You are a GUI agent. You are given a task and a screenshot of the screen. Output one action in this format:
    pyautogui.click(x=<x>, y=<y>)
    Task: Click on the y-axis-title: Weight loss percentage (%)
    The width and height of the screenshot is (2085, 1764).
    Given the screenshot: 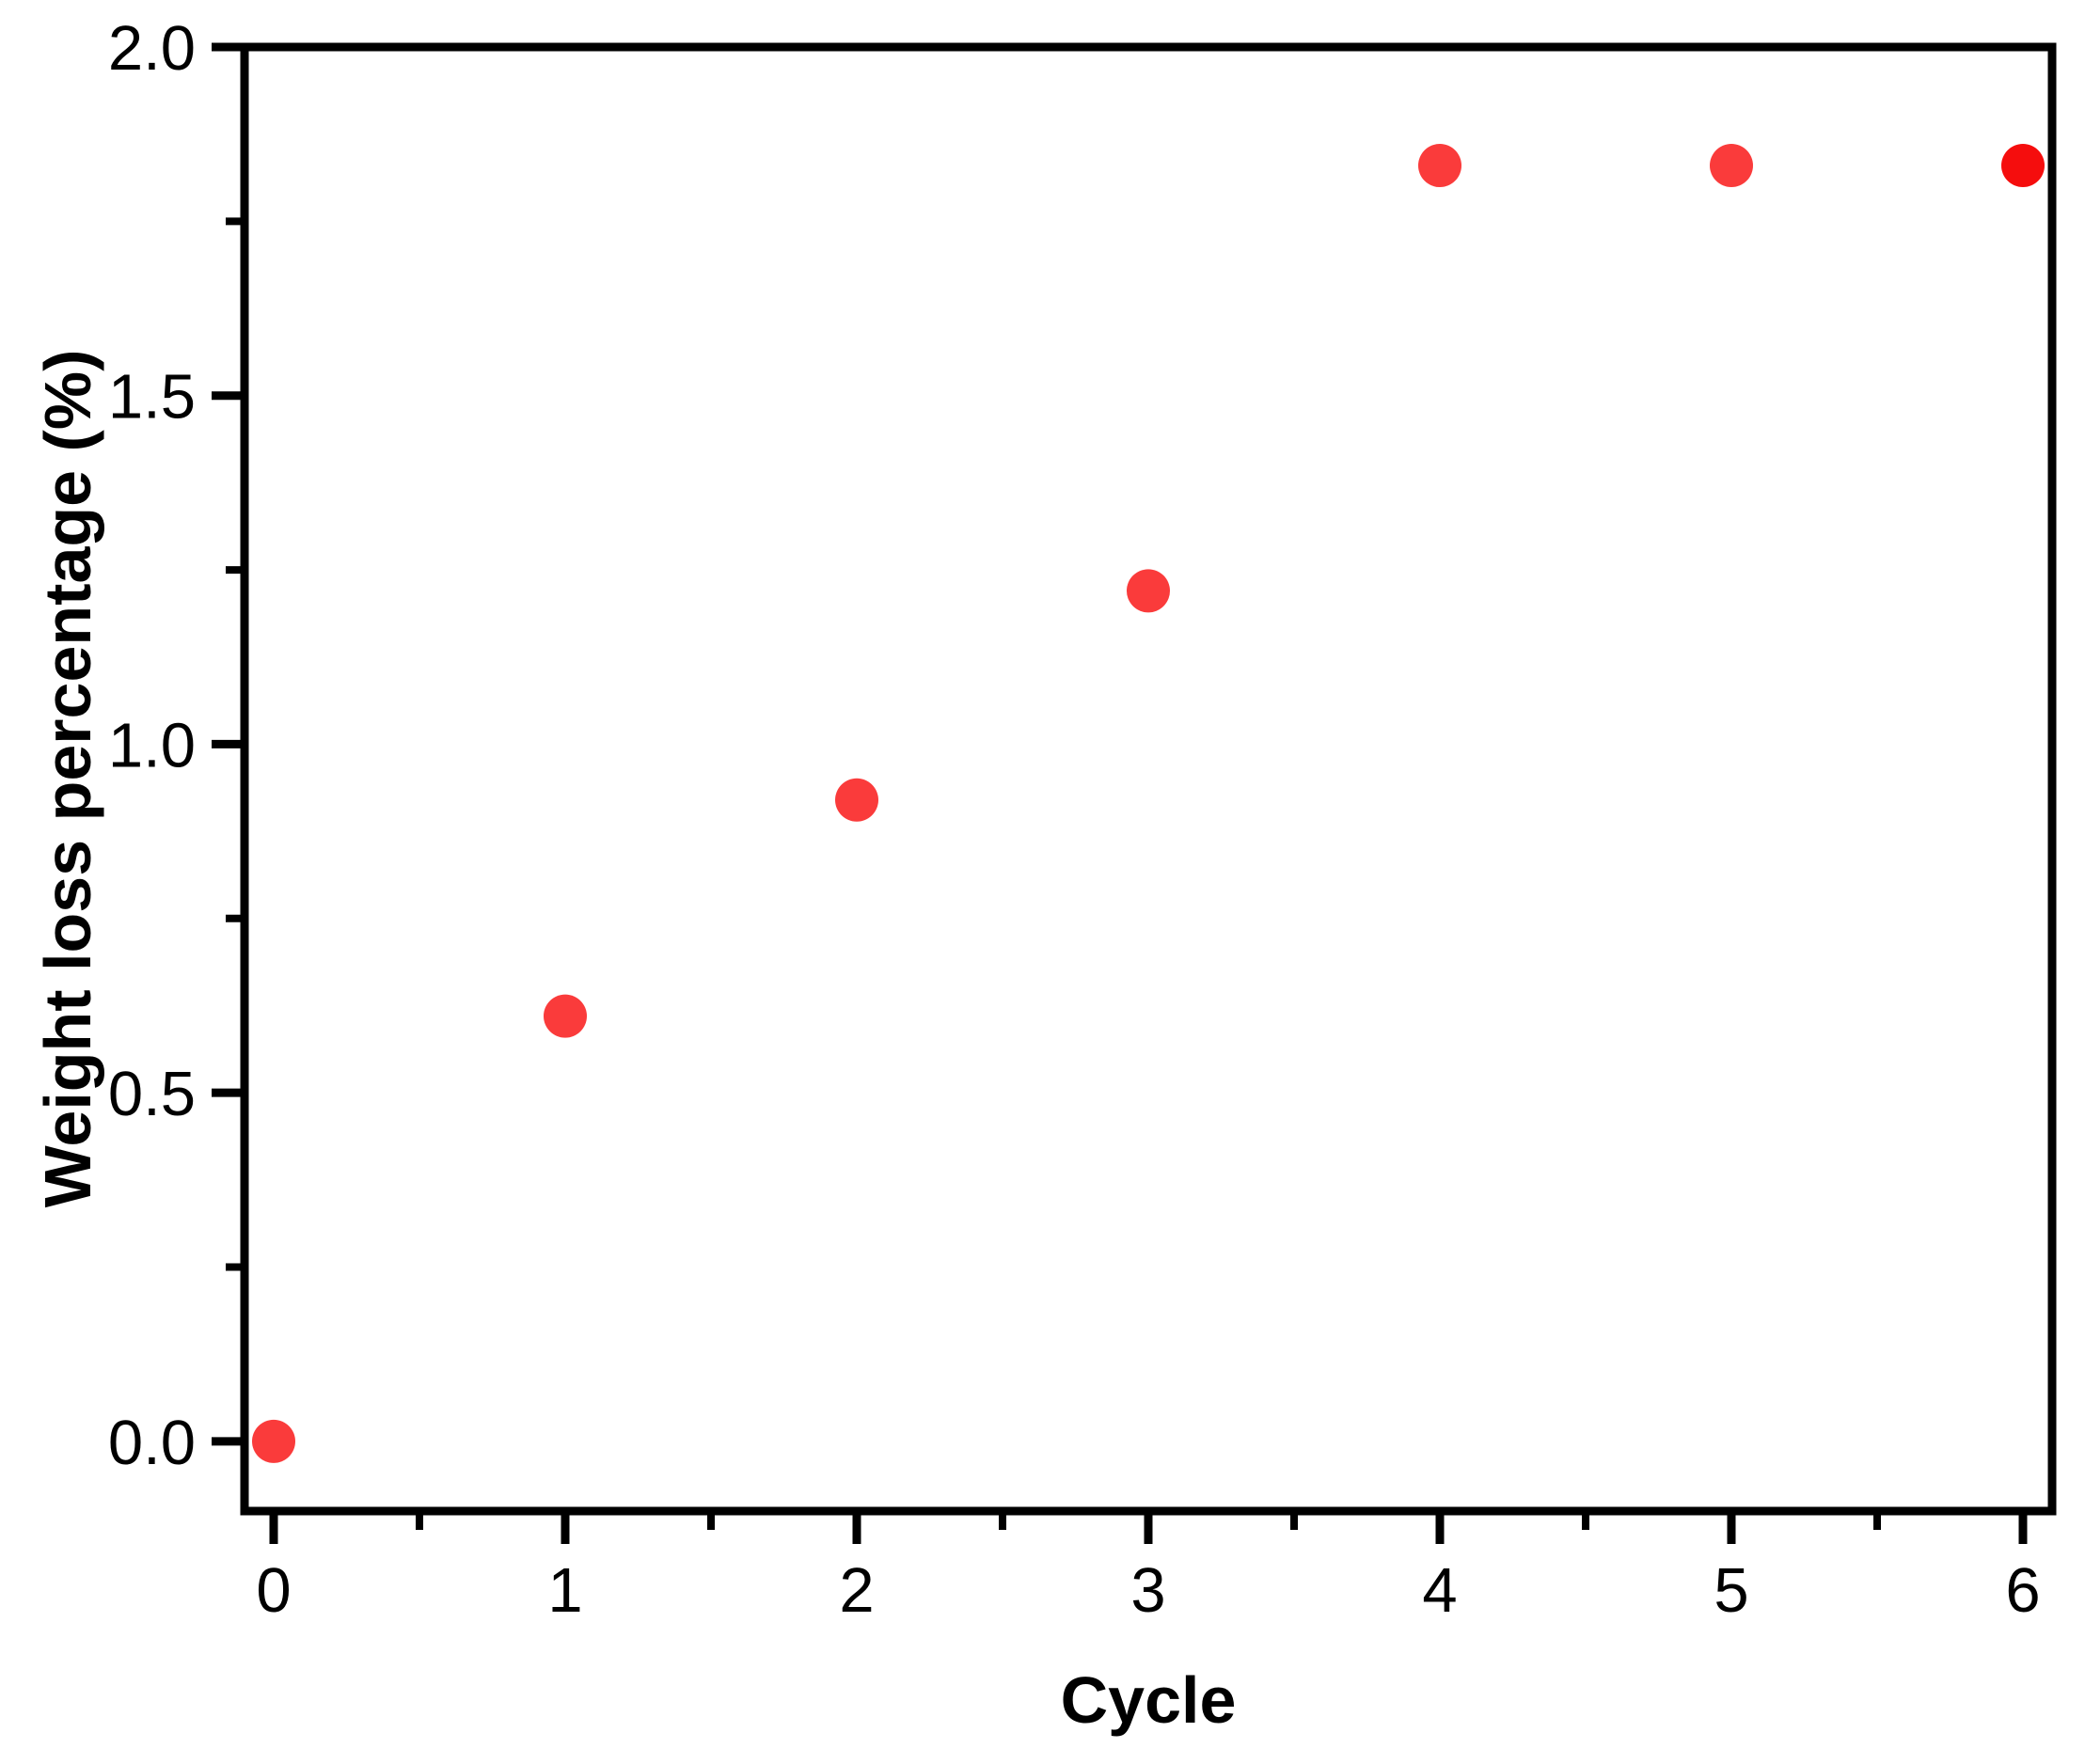 What is the action you would take?
    pyautogui.click(x=67, y=779)
    